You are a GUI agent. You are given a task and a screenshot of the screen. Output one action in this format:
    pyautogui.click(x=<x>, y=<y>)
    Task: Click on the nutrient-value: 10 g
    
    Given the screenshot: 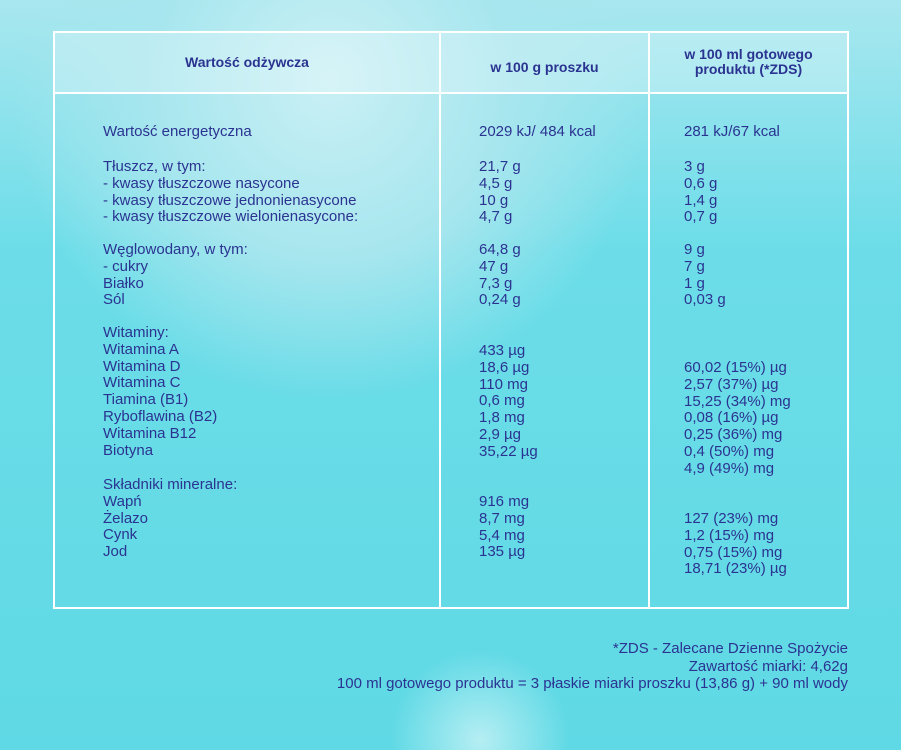 What is the action you would take?
    pyautogui.click(x=494, y=200)
    